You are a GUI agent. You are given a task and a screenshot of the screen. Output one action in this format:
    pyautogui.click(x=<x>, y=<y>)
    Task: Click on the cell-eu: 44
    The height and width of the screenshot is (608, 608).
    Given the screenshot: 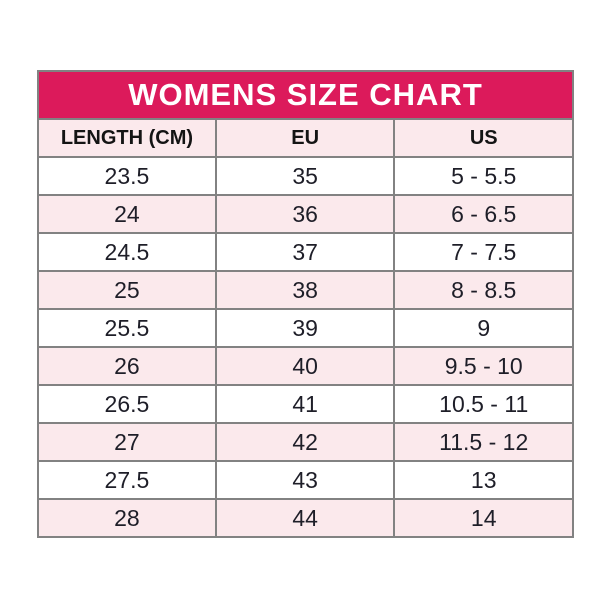 What is the action you would take?
    pyautogui.click(x=304, y=518)
    